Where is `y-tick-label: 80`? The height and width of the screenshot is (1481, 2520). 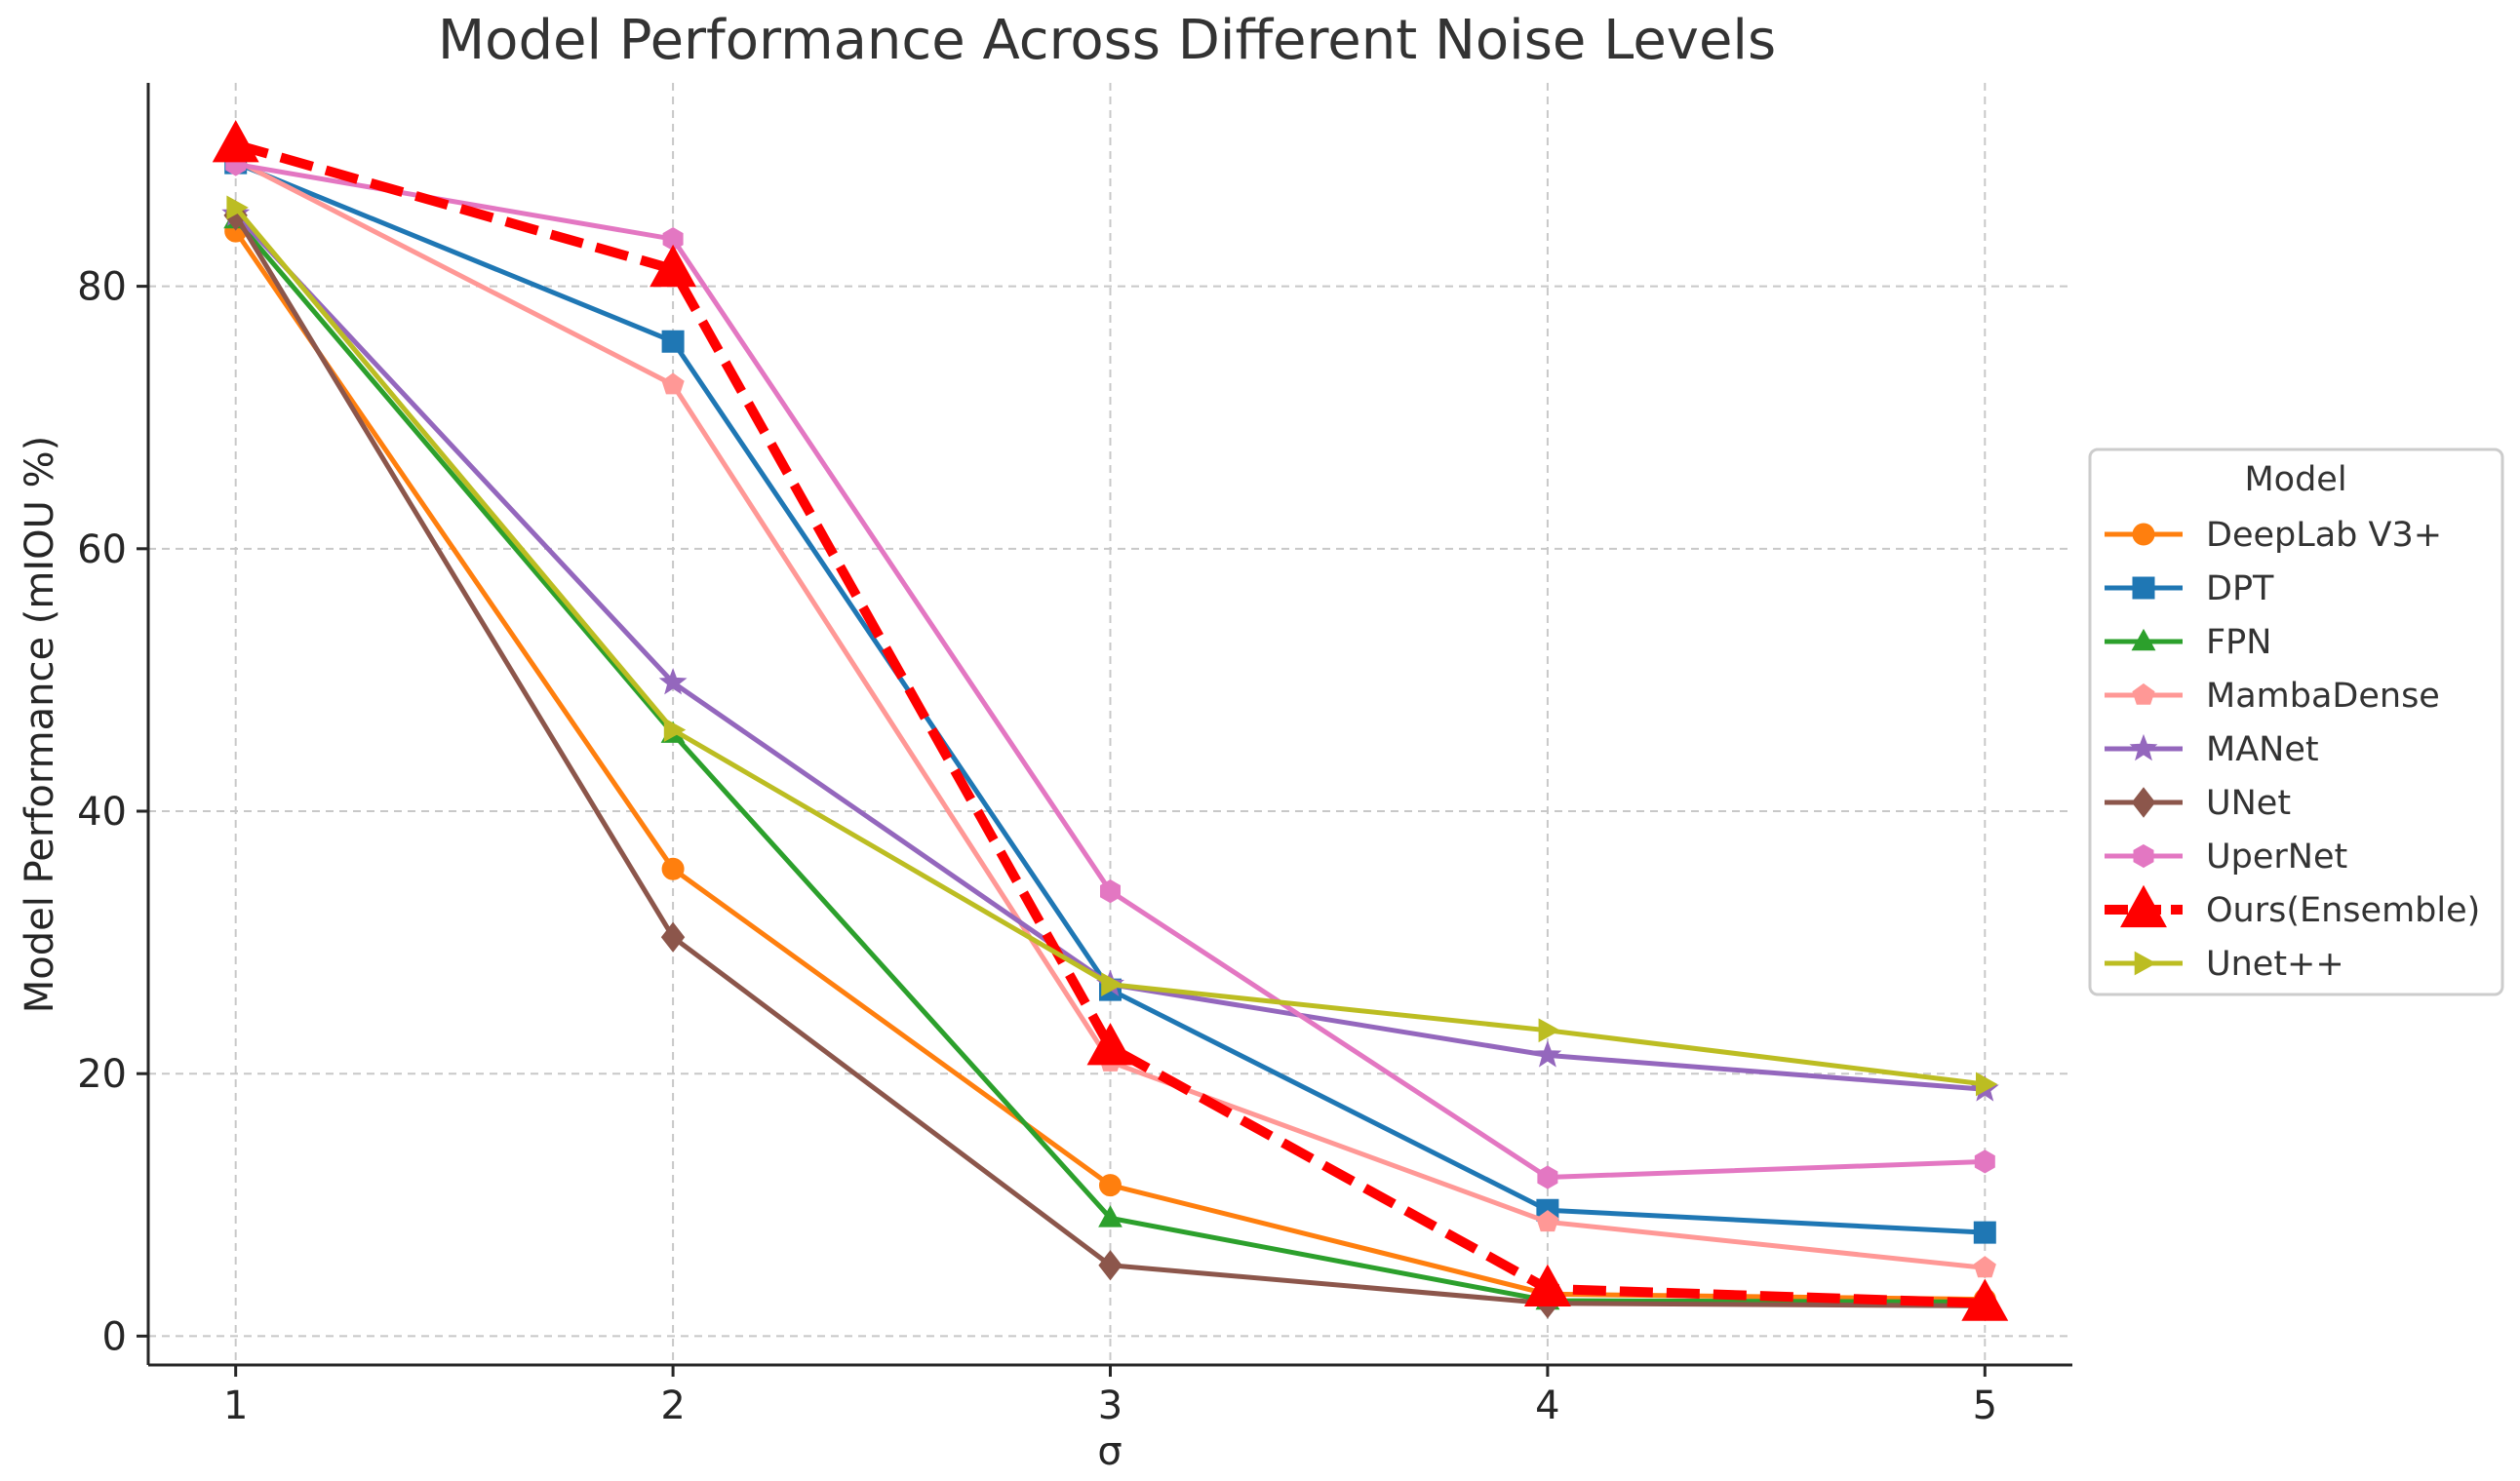 y-tick-label: 80 is located at coordinates (102, 288).